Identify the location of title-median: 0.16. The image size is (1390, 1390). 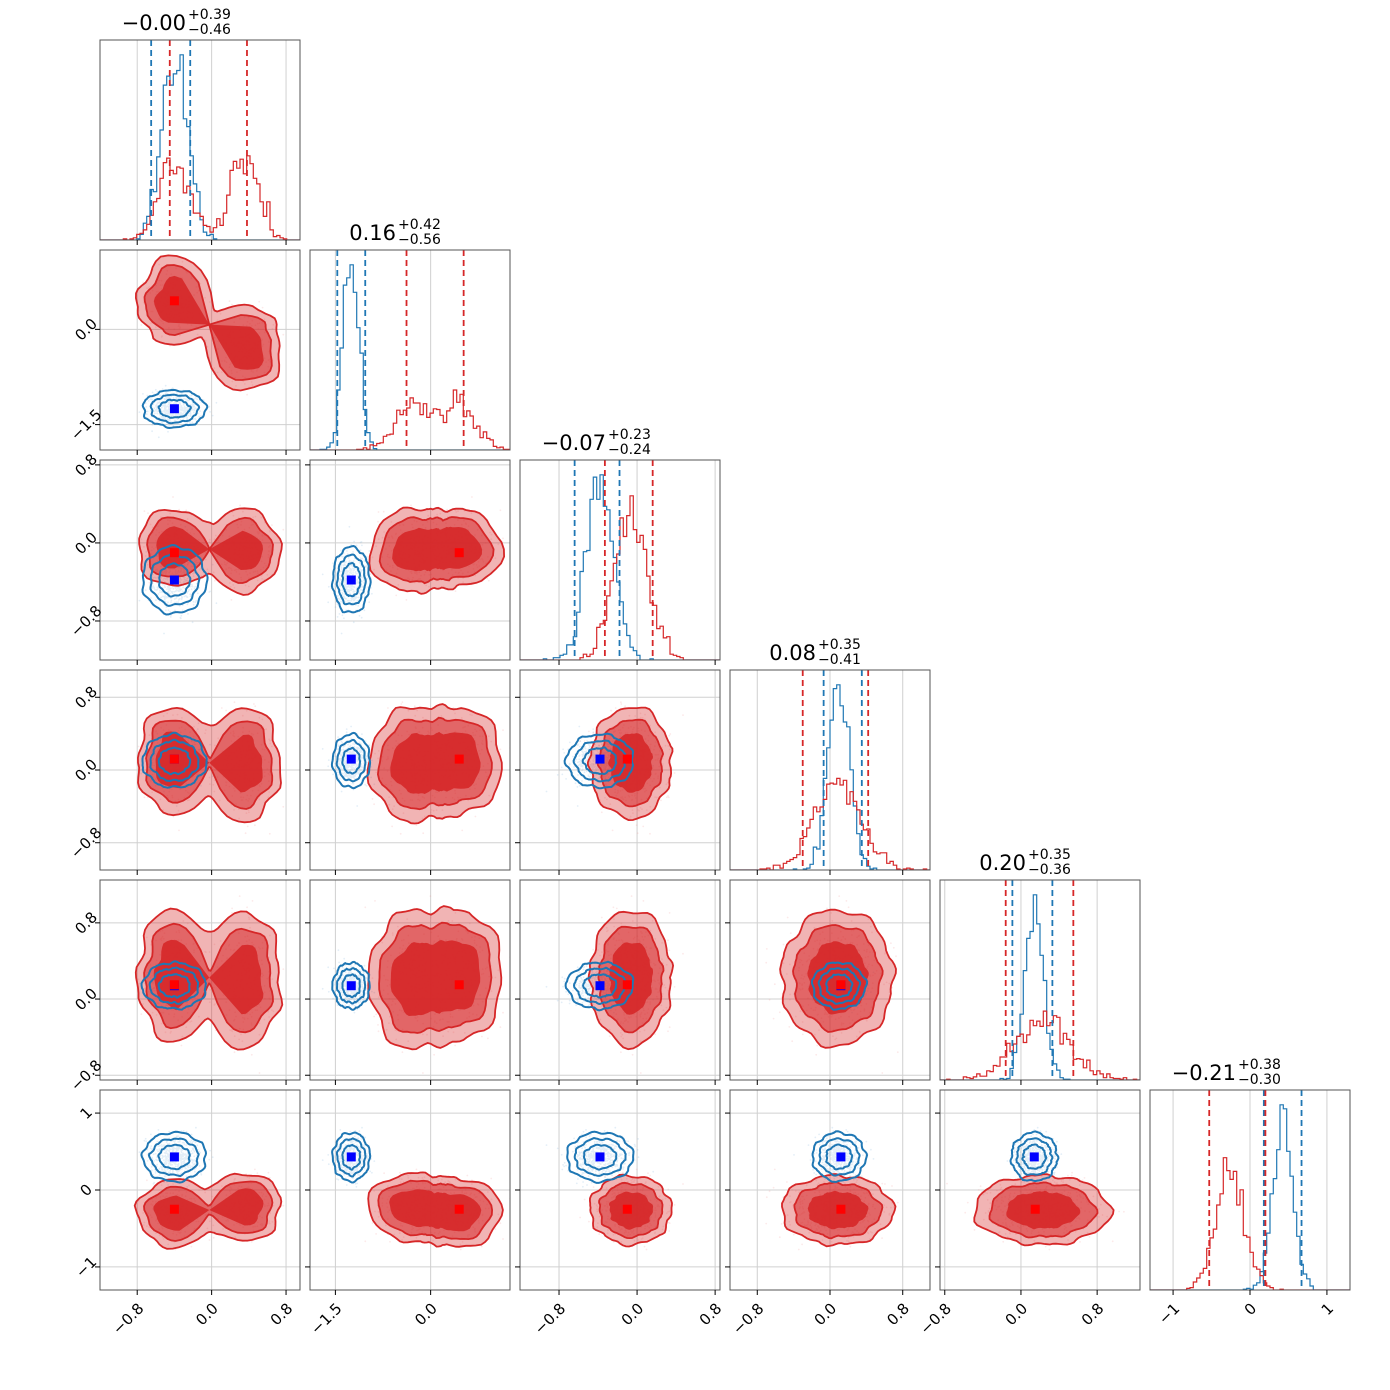
(372, 233).